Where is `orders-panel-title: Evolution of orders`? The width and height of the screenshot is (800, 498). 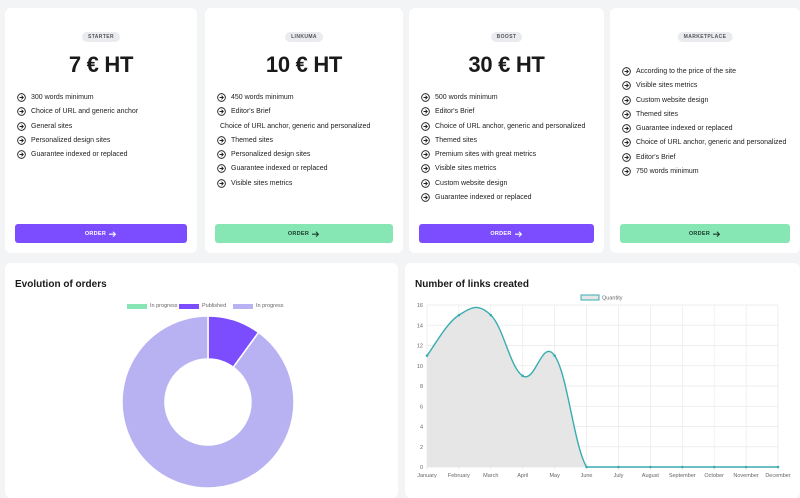 orders-panel-title: Evolution of orders is located at coordinates (61, 284).